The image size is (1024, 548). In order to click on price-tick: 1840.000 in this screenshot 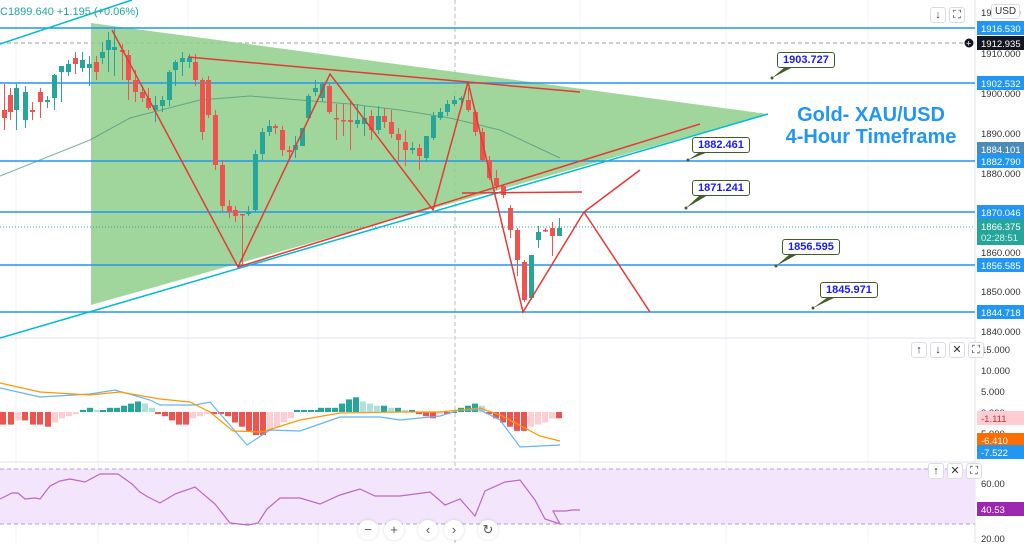, I will do `click(1001, 332)`.